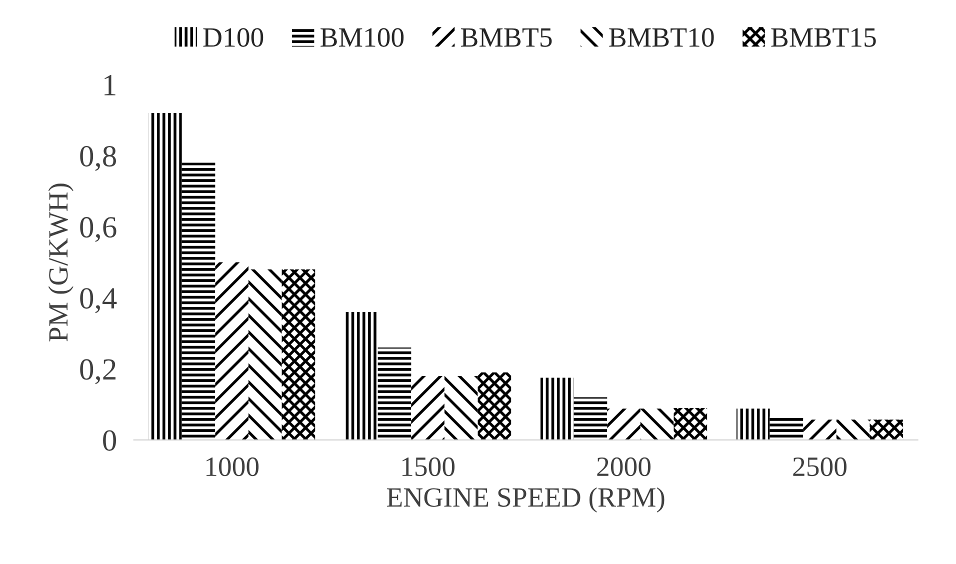 This screenshot has height=564, width=956. Describe the element at coordinates (525, 500) in the screenshot. I see `x-axis-title: ENGINE SPEED (RPM)` at that location.